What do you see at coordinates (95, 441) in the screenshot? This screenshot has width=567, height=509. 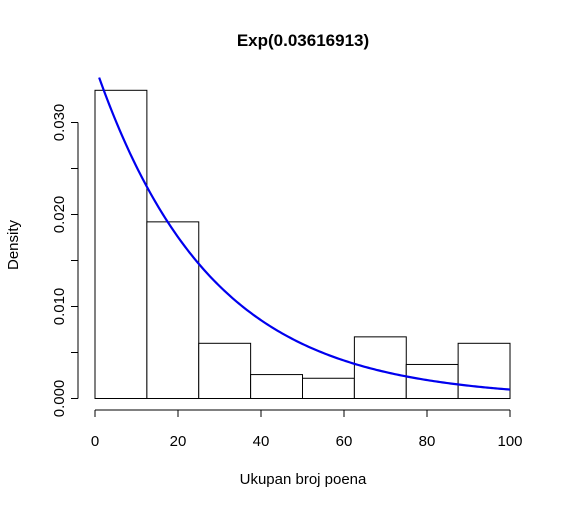 I see `x-tick-label: 0` at bounding box center [95, 441].